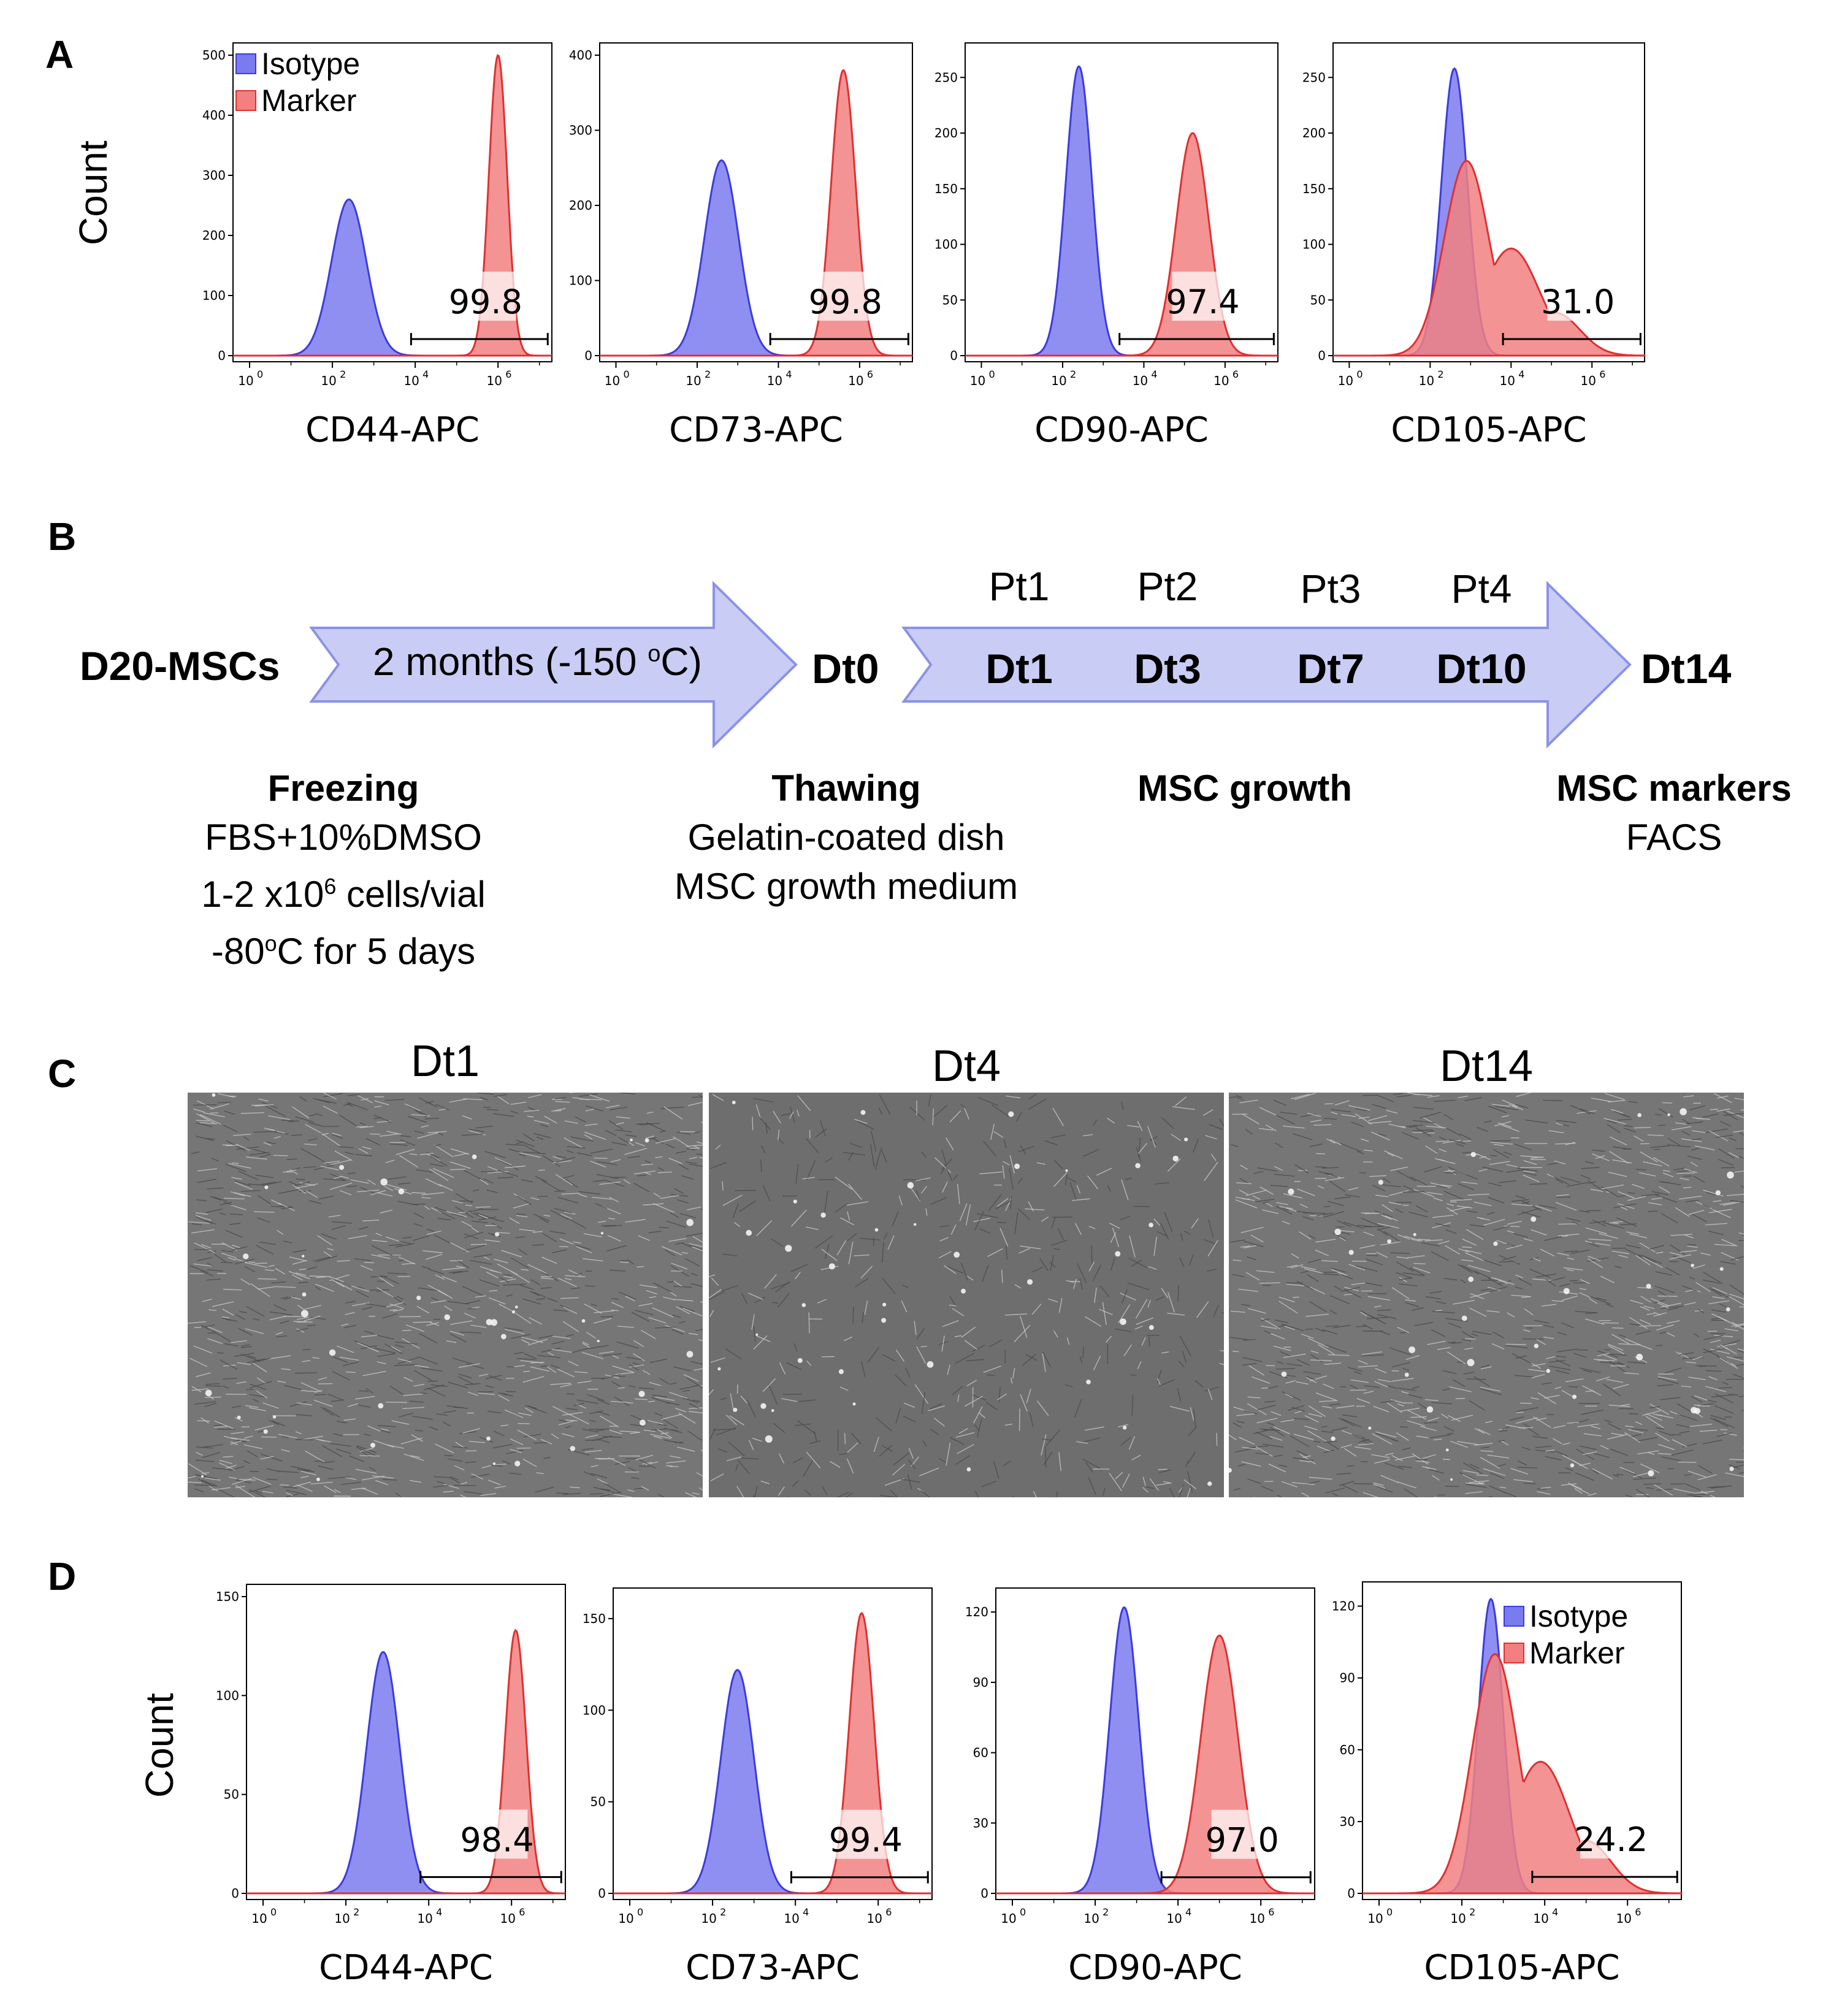 The image size is (1823, 2016). Describe the element at coordinates (1674, 837) in the screenshot. I see `markers-method: FACS` at that location.